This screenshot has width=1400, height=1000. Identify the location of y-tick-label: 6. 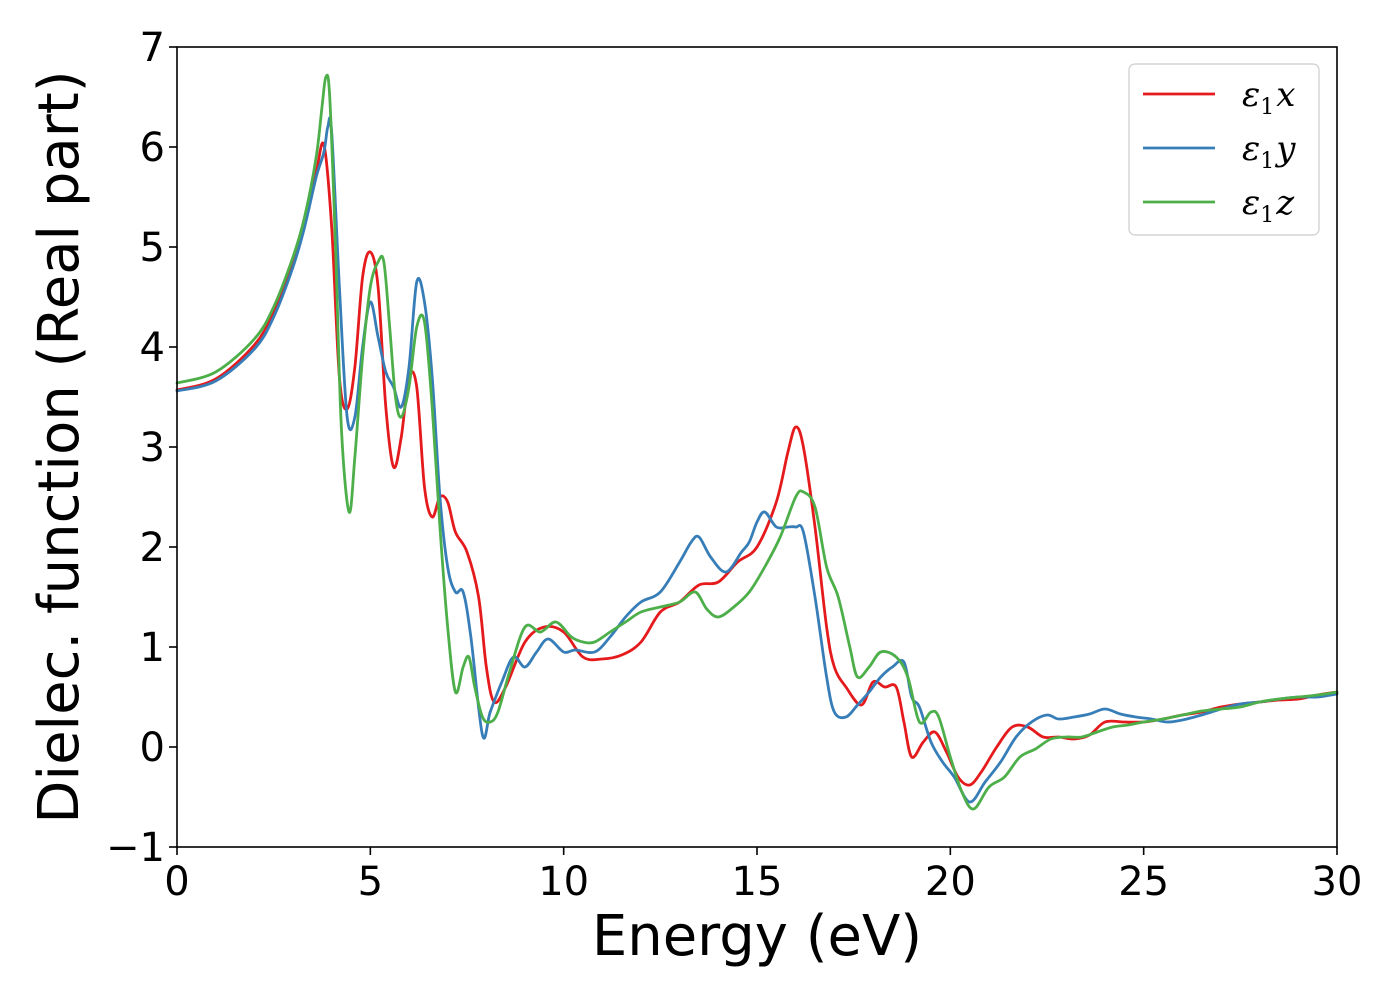
(152, 148).